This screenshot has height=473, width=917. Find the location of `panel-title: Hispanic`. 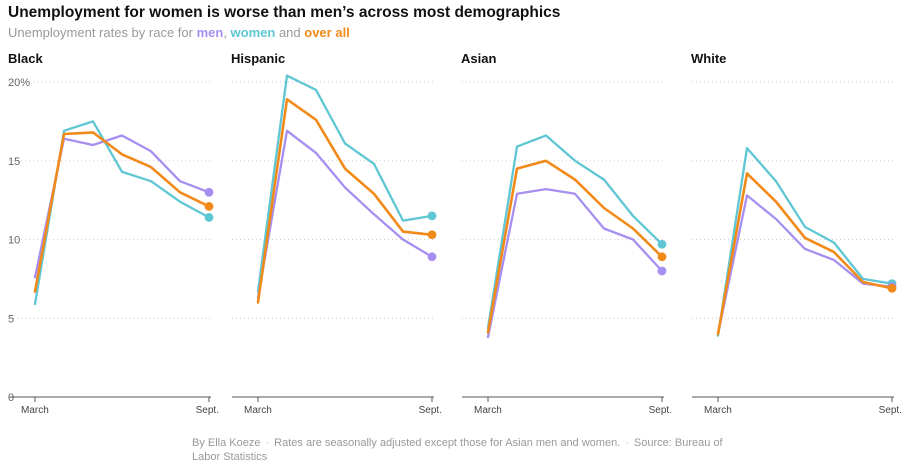

panel-title: Hispanic is located at coordinates (258, 58).